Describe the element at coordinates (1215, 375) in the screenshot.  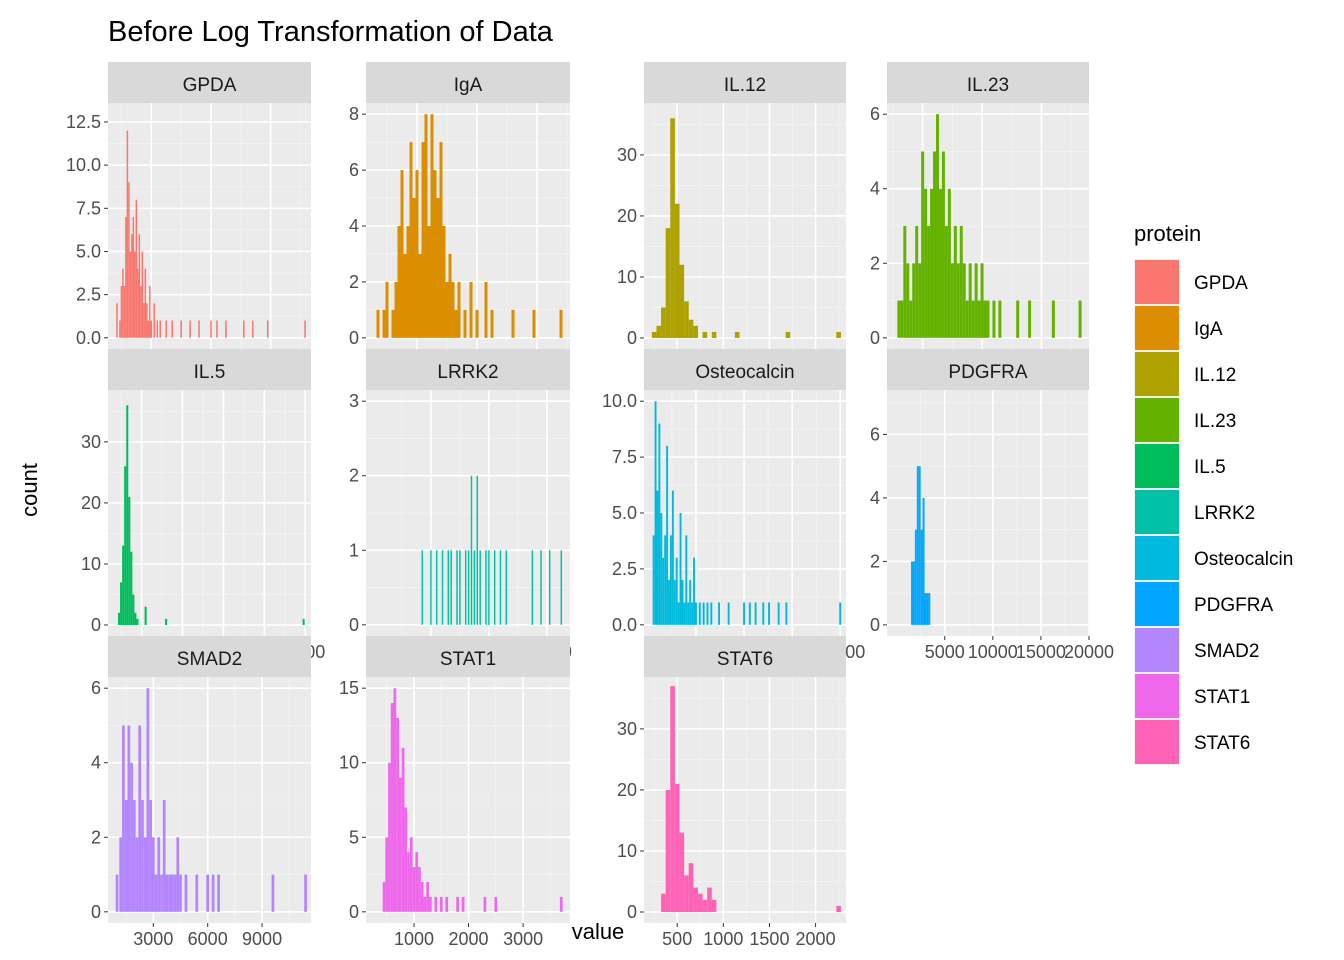
I see `legend-label: IL.12` at that location.